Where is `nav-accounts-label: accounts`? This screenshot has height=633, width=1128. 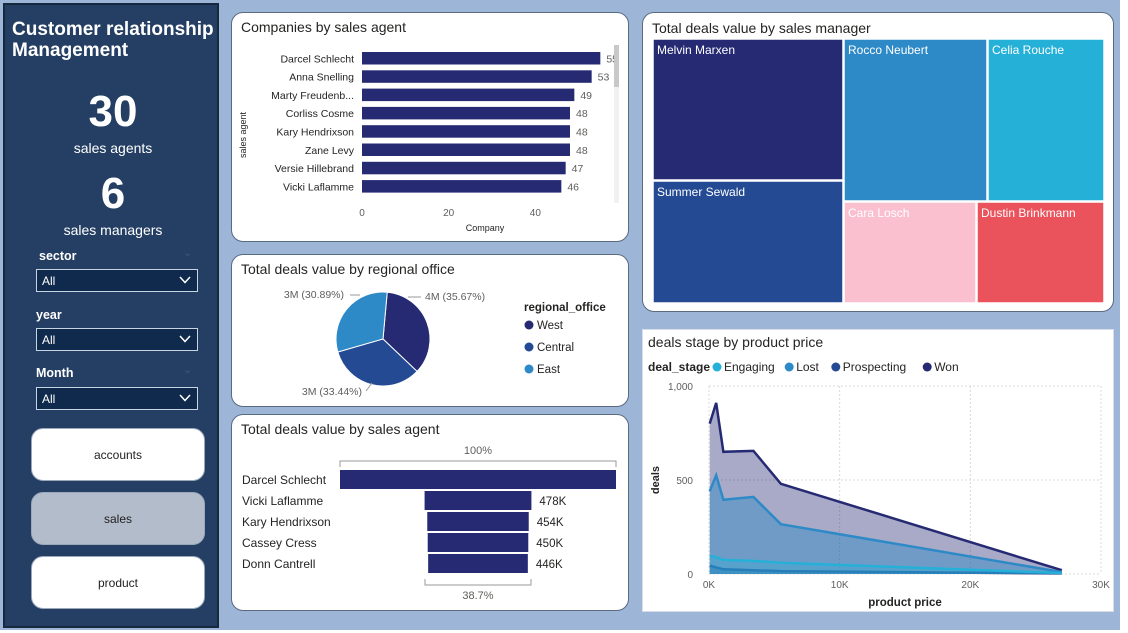
nav-accounts-label: accounts is located at coordinates (118, 454).